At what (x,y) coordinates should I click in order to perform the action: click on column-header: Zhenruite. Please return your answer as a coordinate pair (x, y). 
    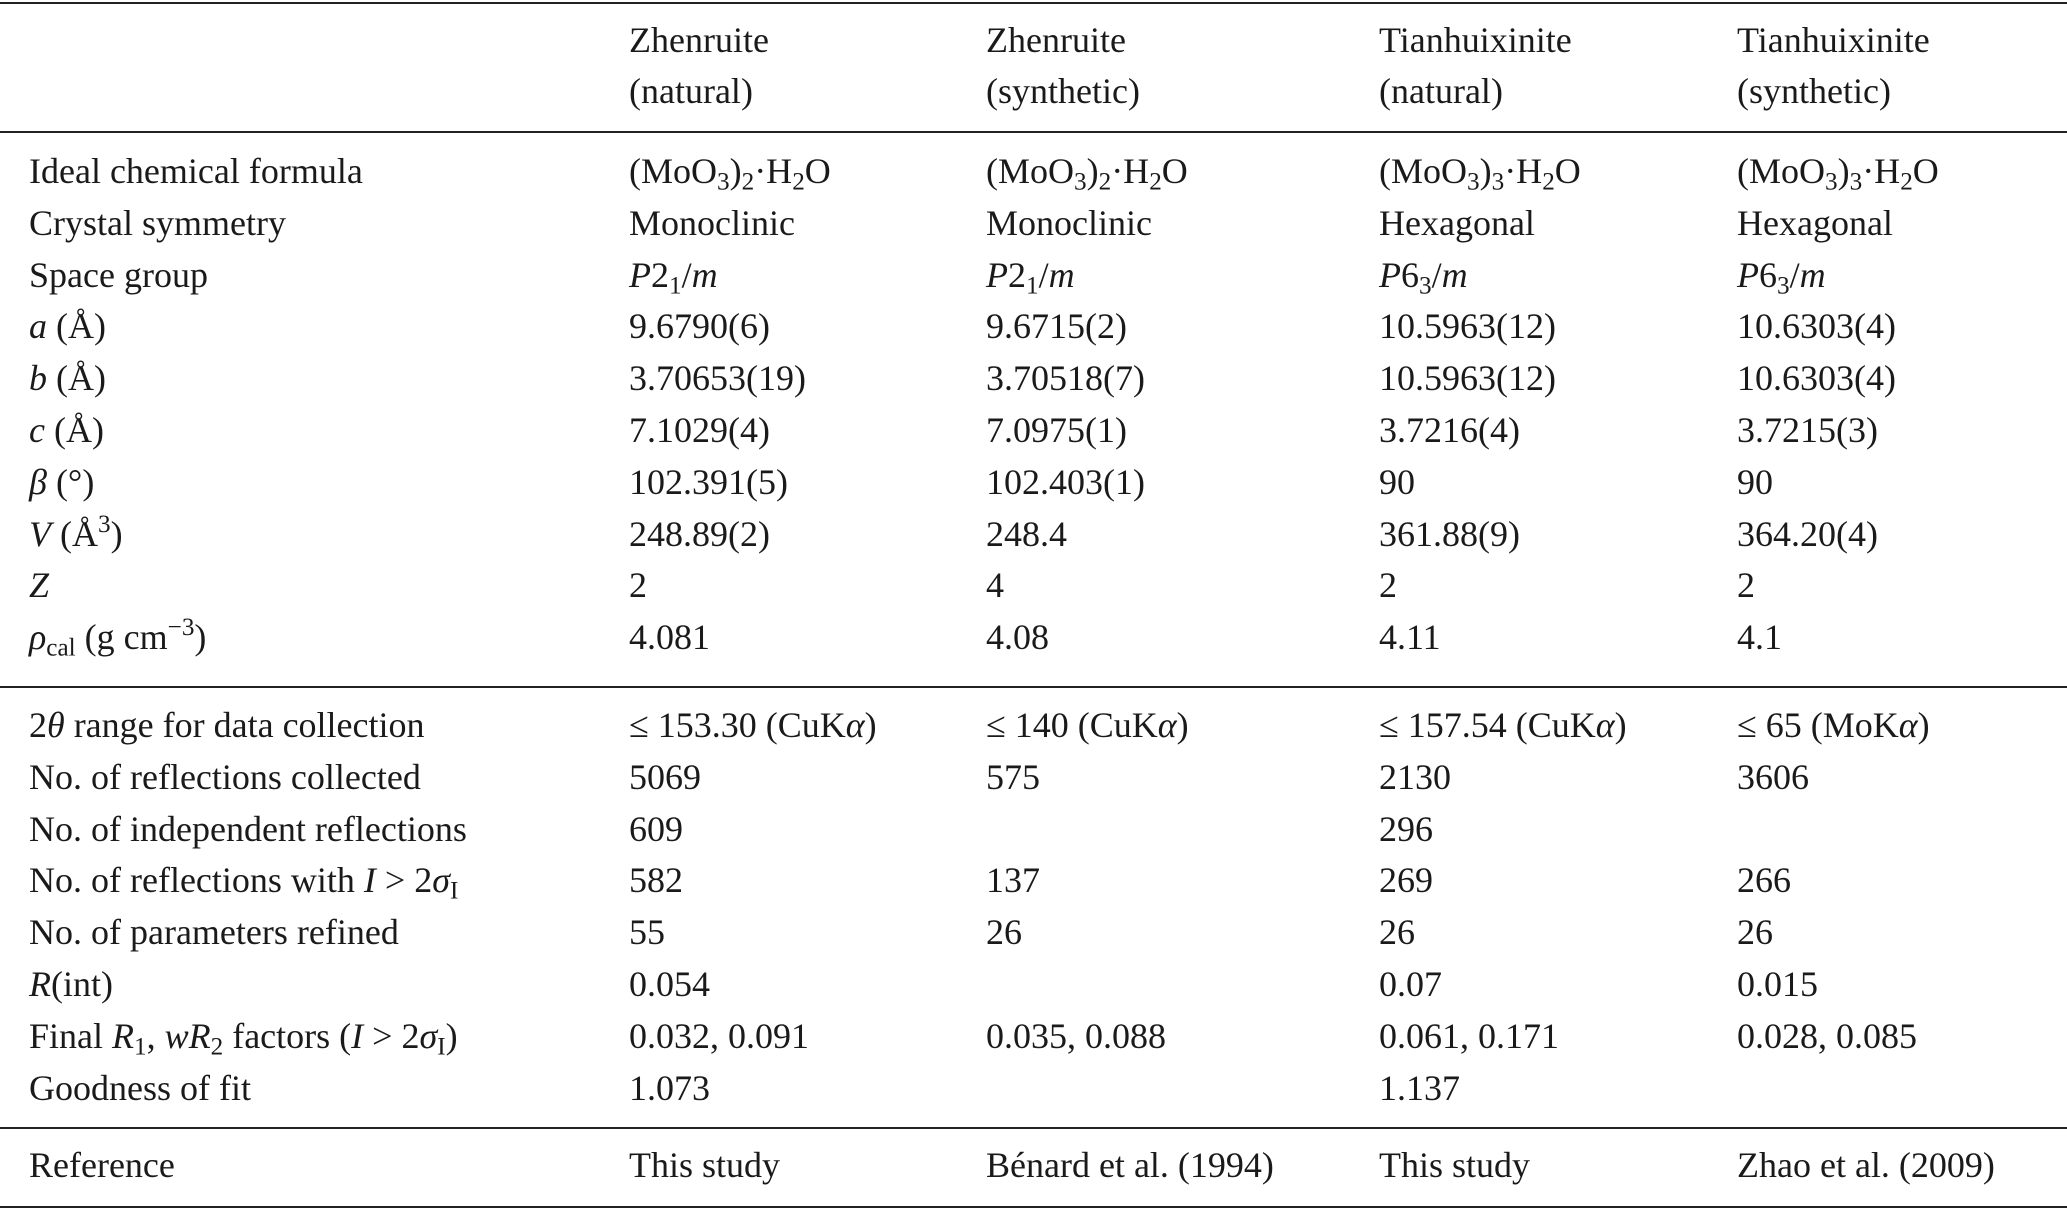
    Looking at the image, I should click on (1056, 40).